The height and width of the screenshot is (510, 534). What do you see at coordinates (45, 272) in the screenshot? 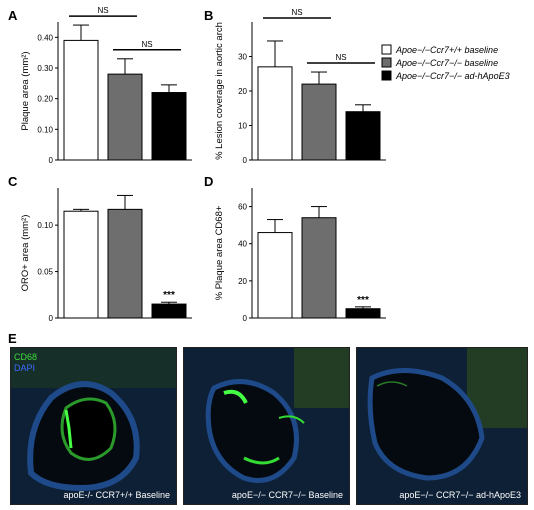
I see `y-tick-label-c-1: 0.05` at bounding box center [45, 272].